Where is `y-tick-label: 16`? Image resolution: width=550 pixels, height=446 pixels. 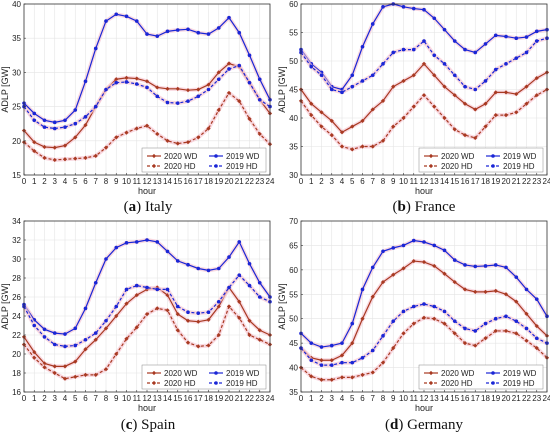
y-tick-label: 16 is located at coordinates (16, 392).